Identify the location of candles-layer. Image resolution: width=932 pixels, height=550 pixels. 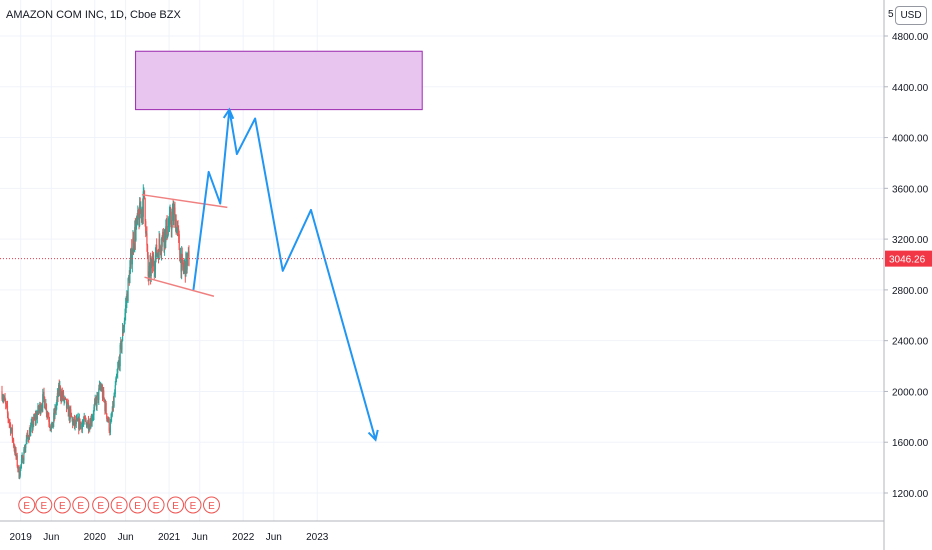
(95, 332).